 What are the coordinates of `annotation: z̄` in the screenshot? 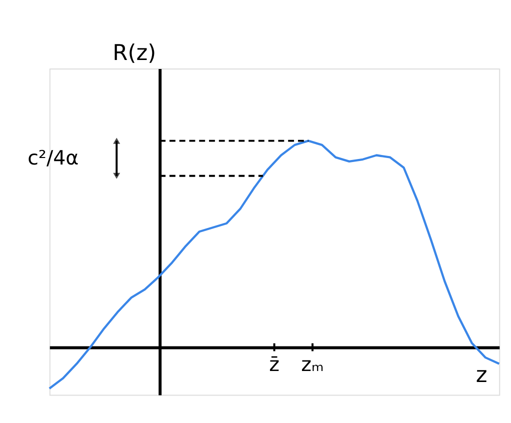 It's located at (274, 364).